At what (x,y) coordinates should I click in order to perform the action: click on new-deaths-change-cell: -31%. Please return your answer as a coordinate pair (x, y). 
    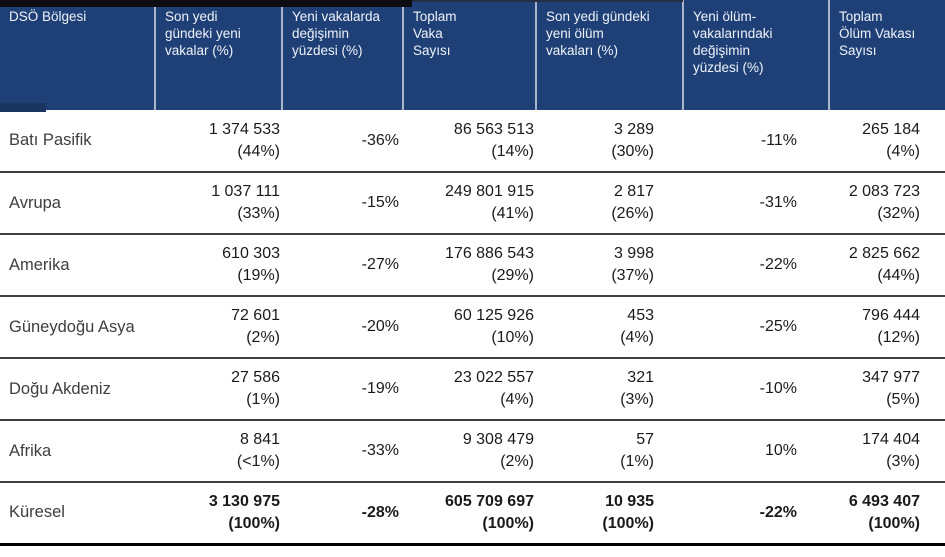
    Looking at the image, I should click on (756, 202).